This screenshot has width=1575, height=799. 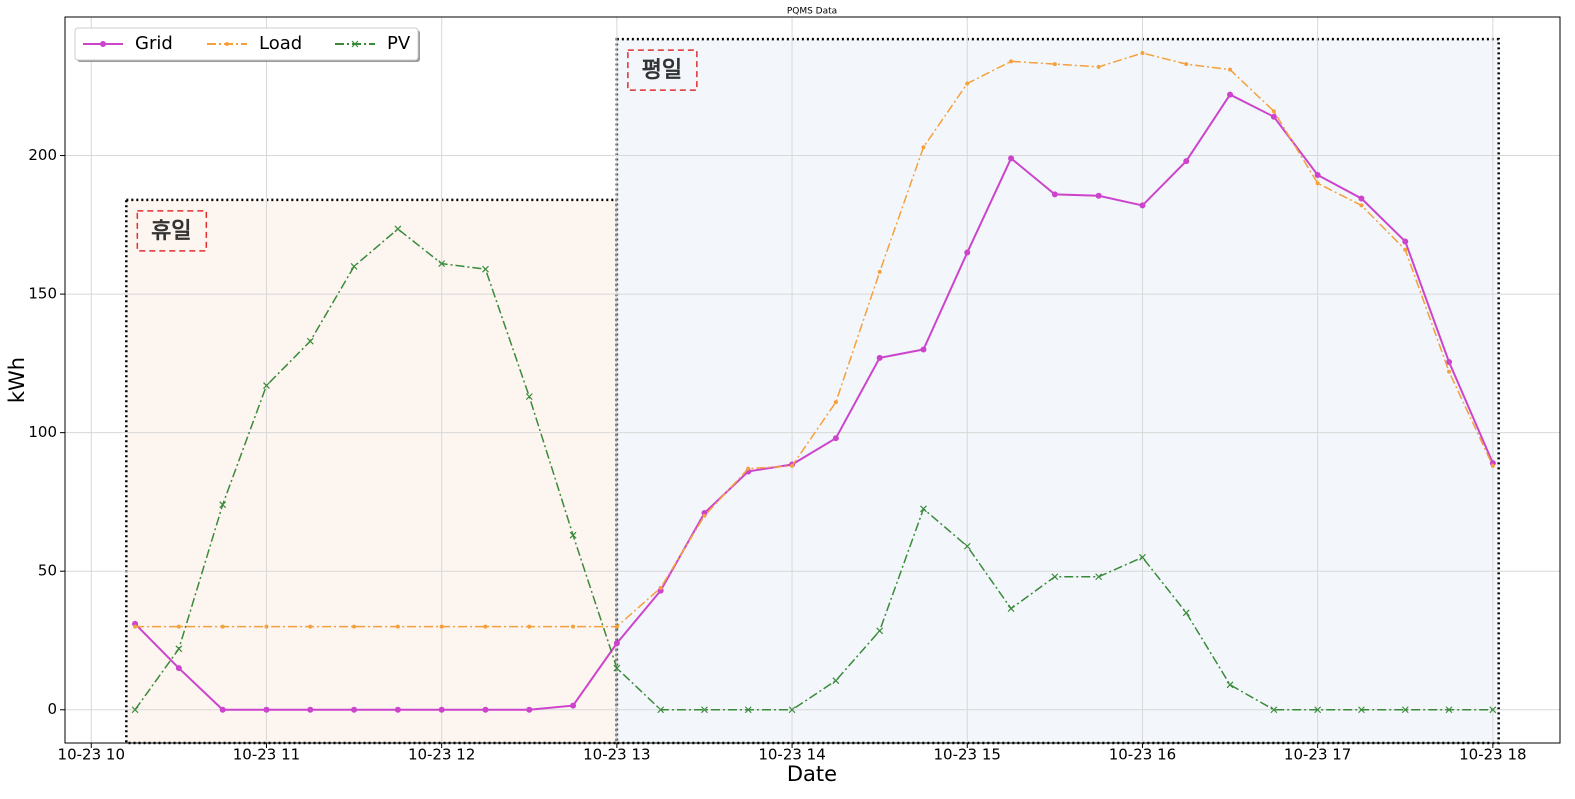 What do you see at coordinates (42, 432) in the screenshot?
I see `y-tick-label: 100` at bounding box center [42, 432].